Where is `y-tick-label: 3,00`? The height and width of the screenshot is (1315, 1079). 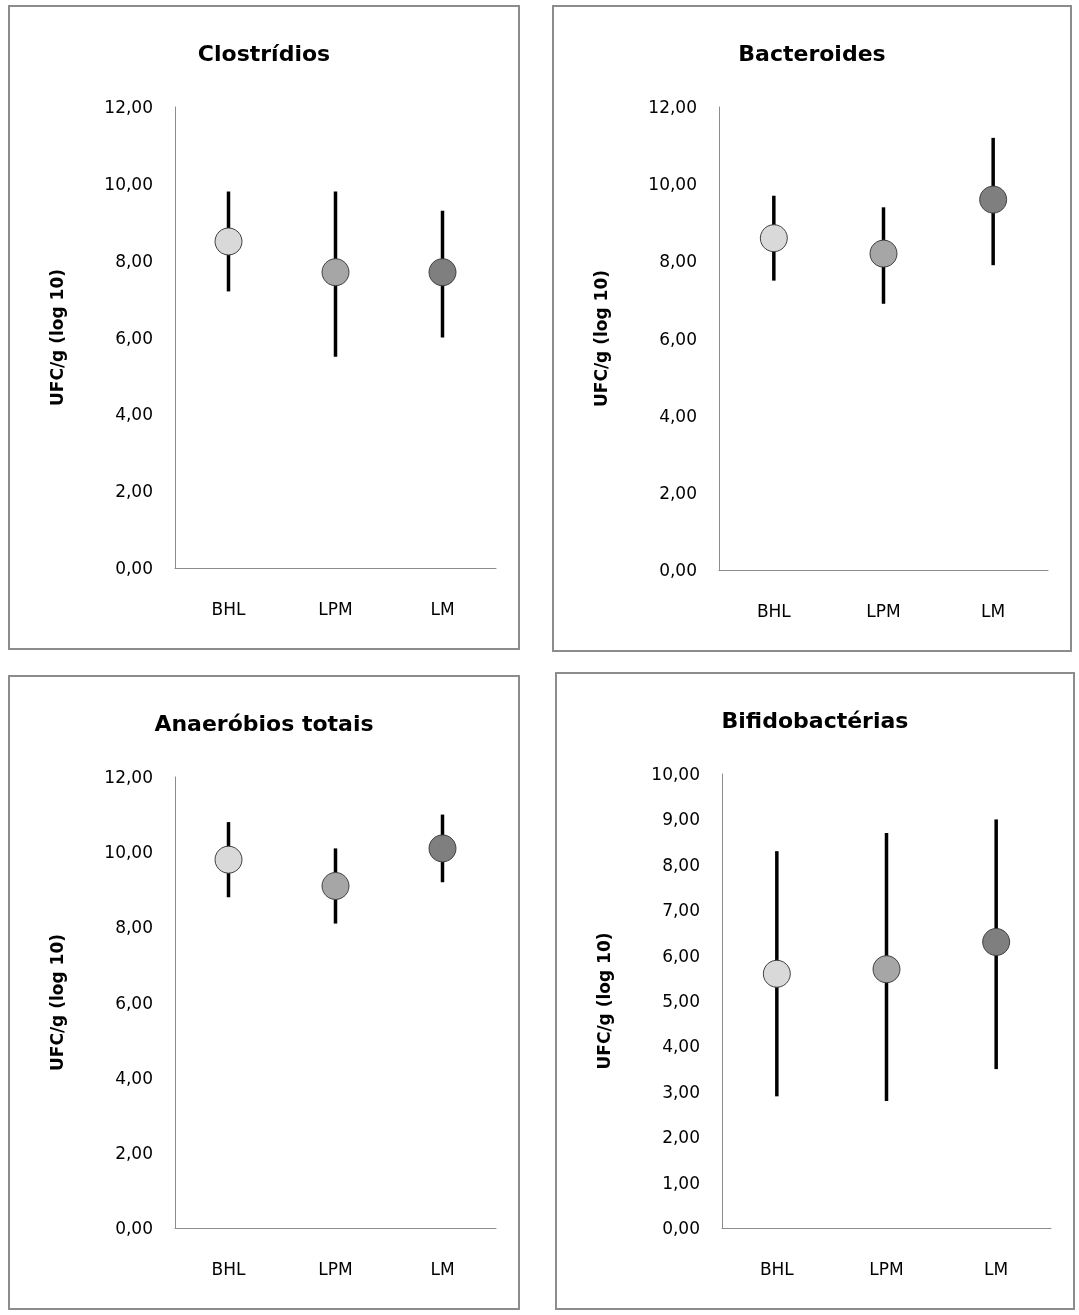
y-tick-label: 3,00 is located at coordinates (681, 1091).